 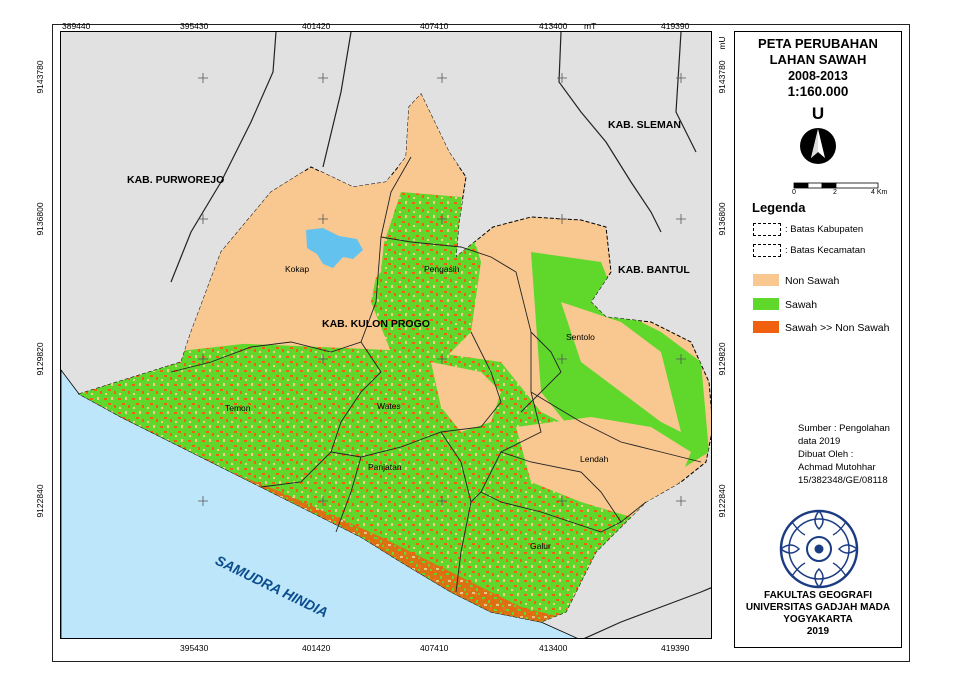 What do you see at coordinates (818, 76) in the screenshot?
I see `map-years: 2008-2013` at bounding box center [818, 76].